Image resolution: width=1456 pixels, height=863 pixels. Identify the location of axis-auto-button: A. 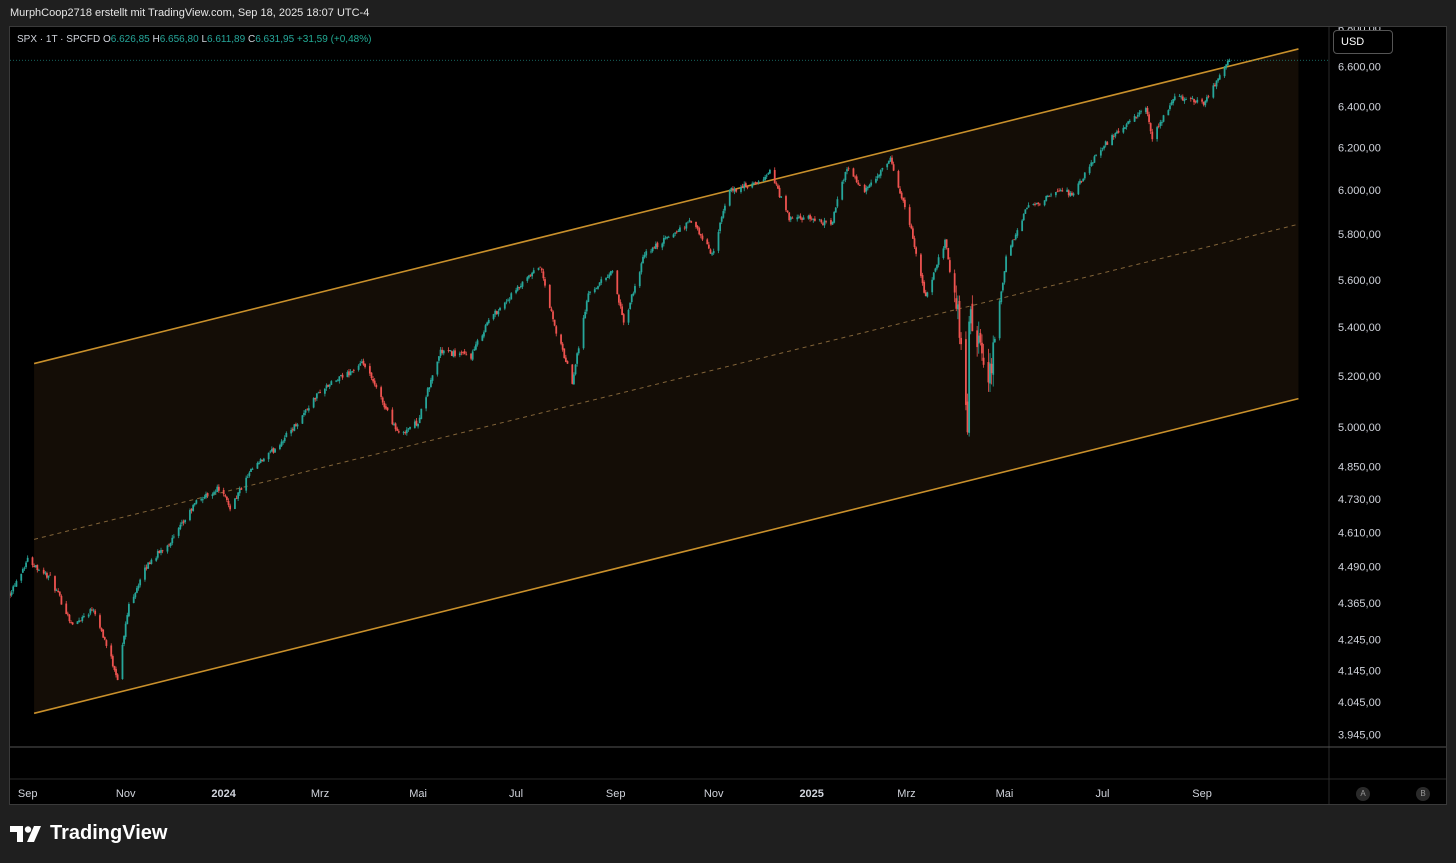
(1363, 794).